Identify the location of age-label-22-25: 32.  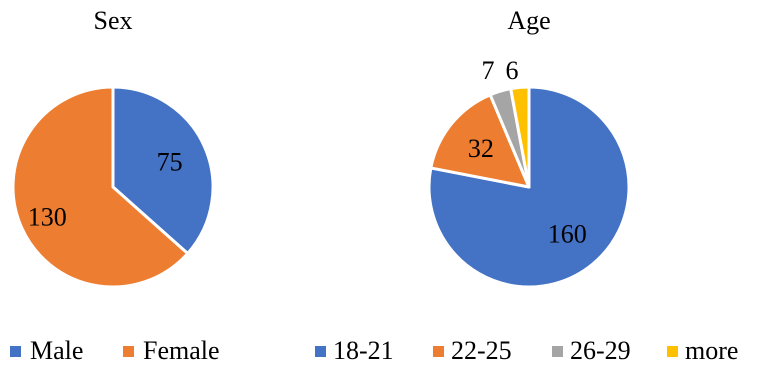
(481, 148).